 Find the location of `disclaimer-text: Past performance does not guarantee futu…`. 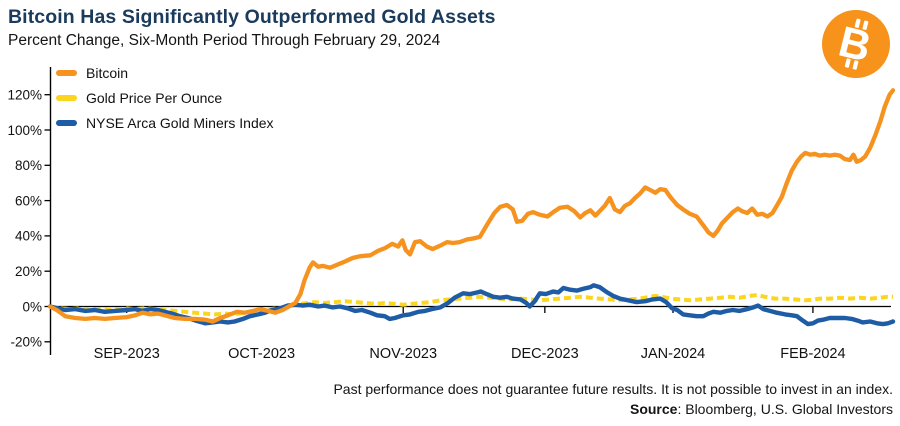

disclaimer-text: Past performance does not guarantee futu… is located at coordinates (613, 389).